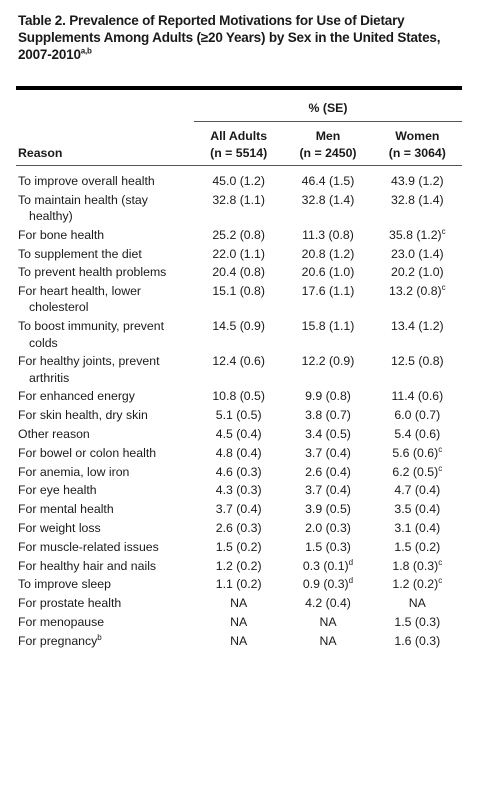 This screenshot has width=478, height=800. Describe the element at coordinates (417, 397) in the screenshot. I see `value-cell: 11.4 (0.6)` at that location.